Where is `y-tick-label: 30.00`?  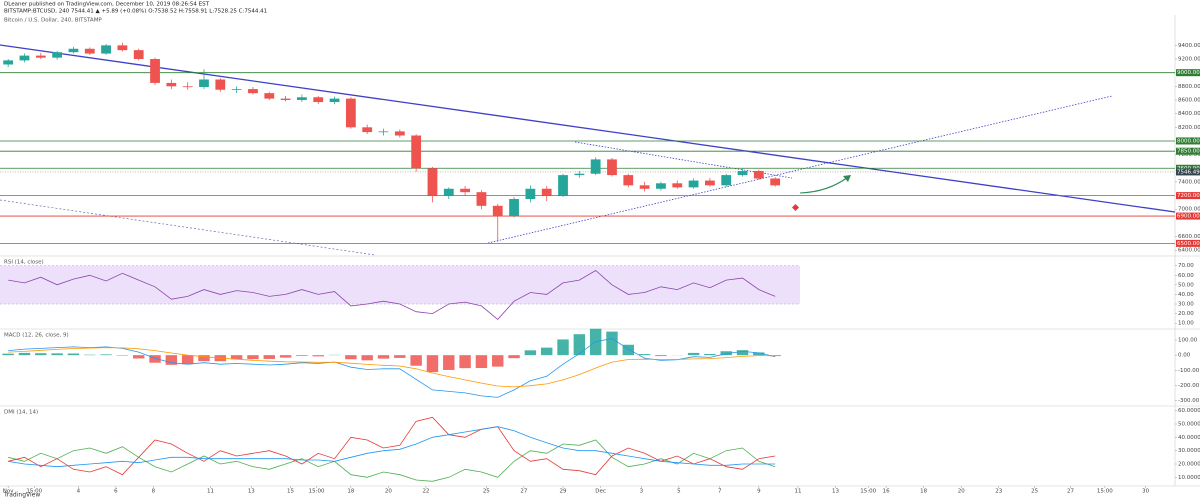
y-tick-label: 30.00 is located at coordinates (1186, 305).